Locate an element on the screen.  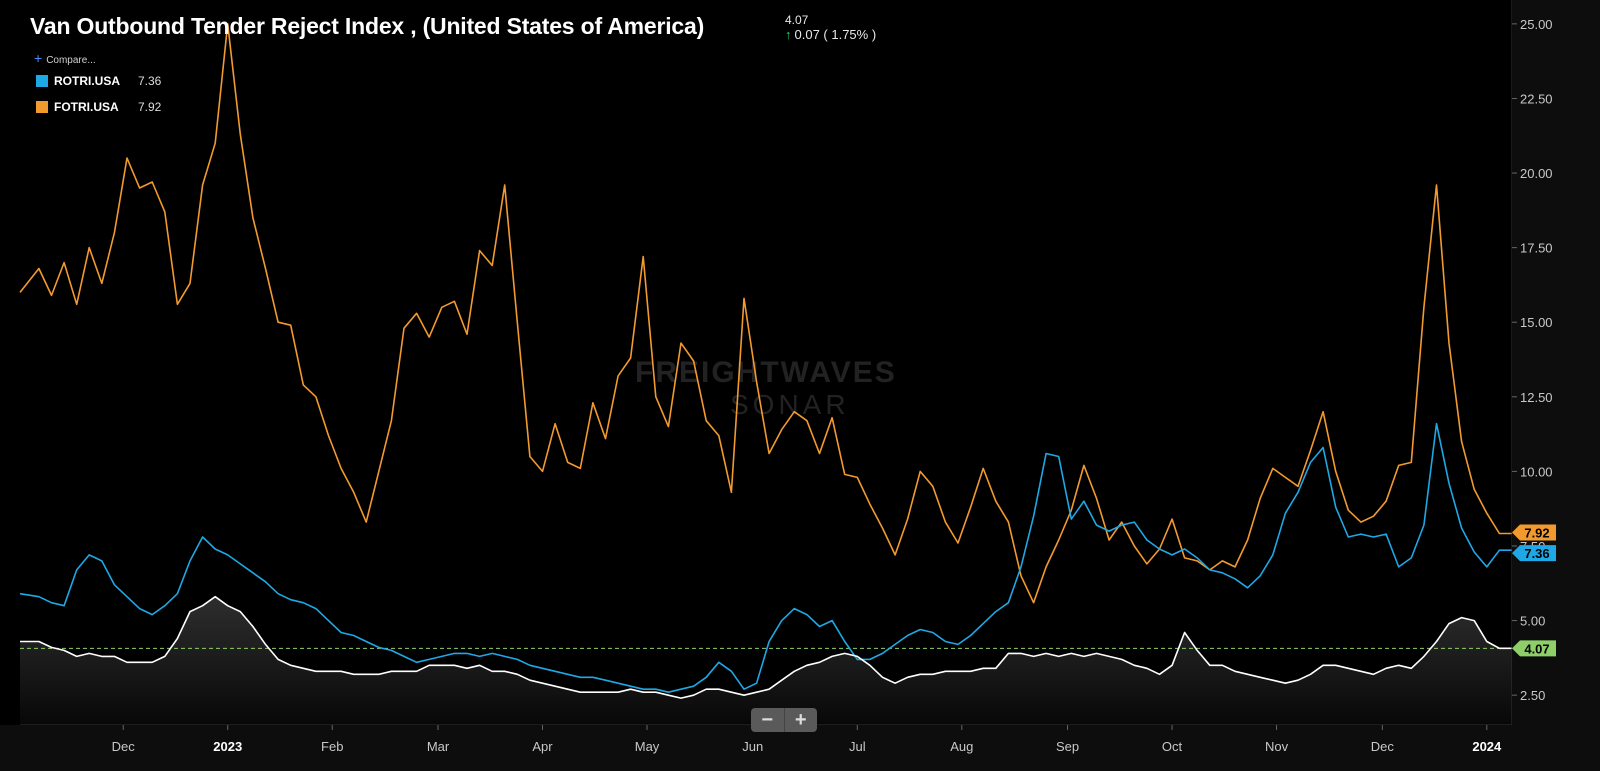
rotri-last-value-tag: 7.36 is located at coordinates (1534, 553).